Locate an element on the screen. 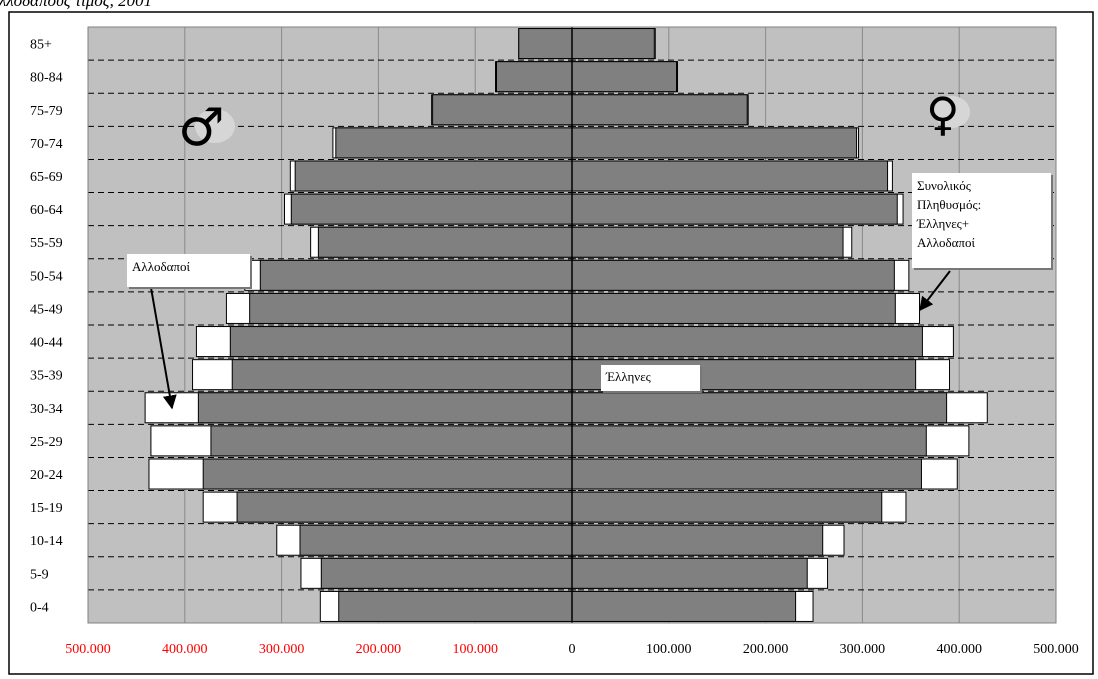 This screenshot has width=1098, height=679. y-tick-label: 30-34 is located at coordinates (46, 409).